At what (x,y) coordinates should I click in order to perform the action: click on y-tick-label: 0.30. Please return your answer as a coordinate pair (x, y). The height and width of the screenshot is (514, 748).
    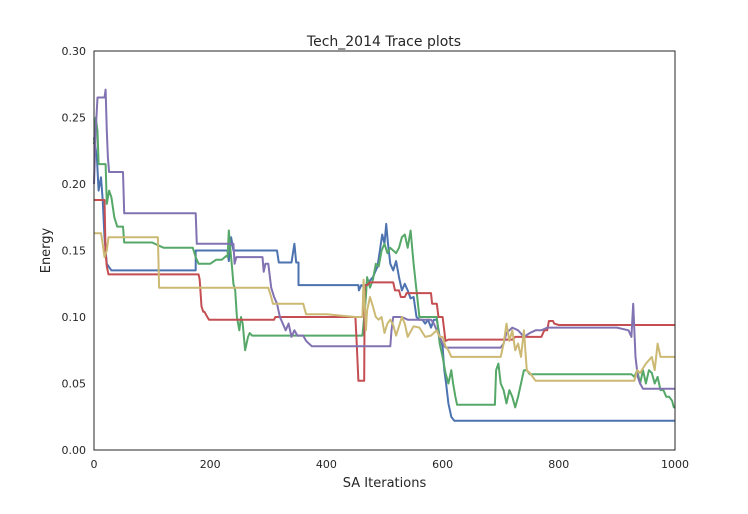
    Looking at the image, I should click on (74, 51).